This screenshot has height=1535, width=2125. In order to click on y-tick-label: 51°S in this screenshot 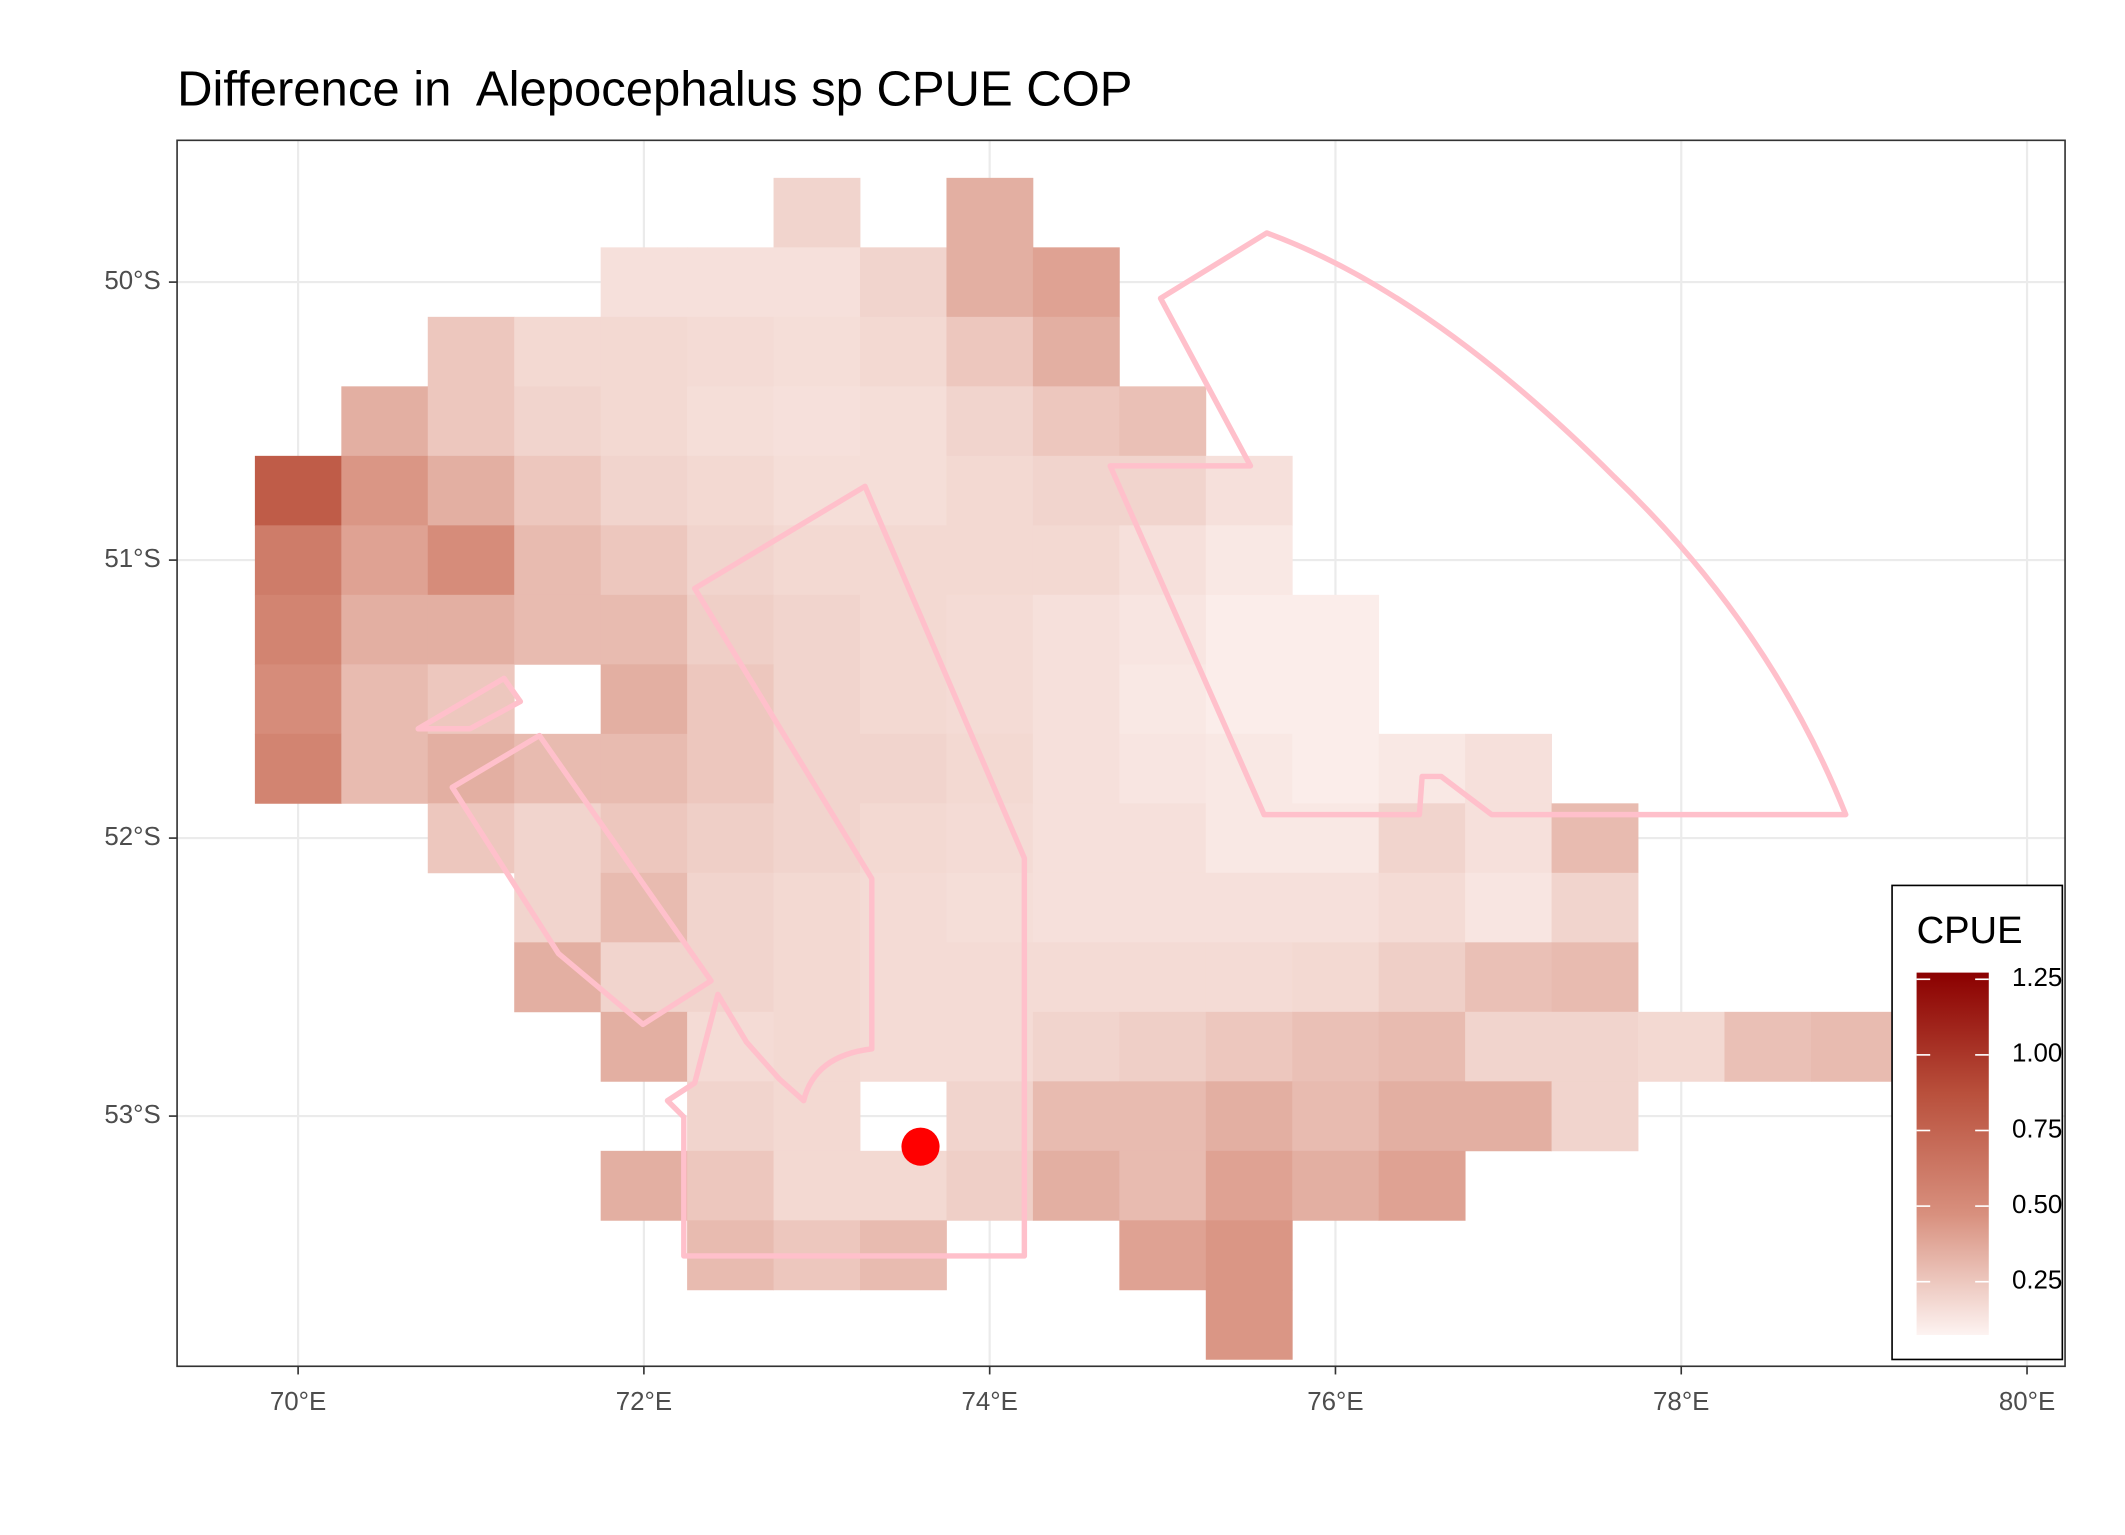, I will do `click(132, 559)`.